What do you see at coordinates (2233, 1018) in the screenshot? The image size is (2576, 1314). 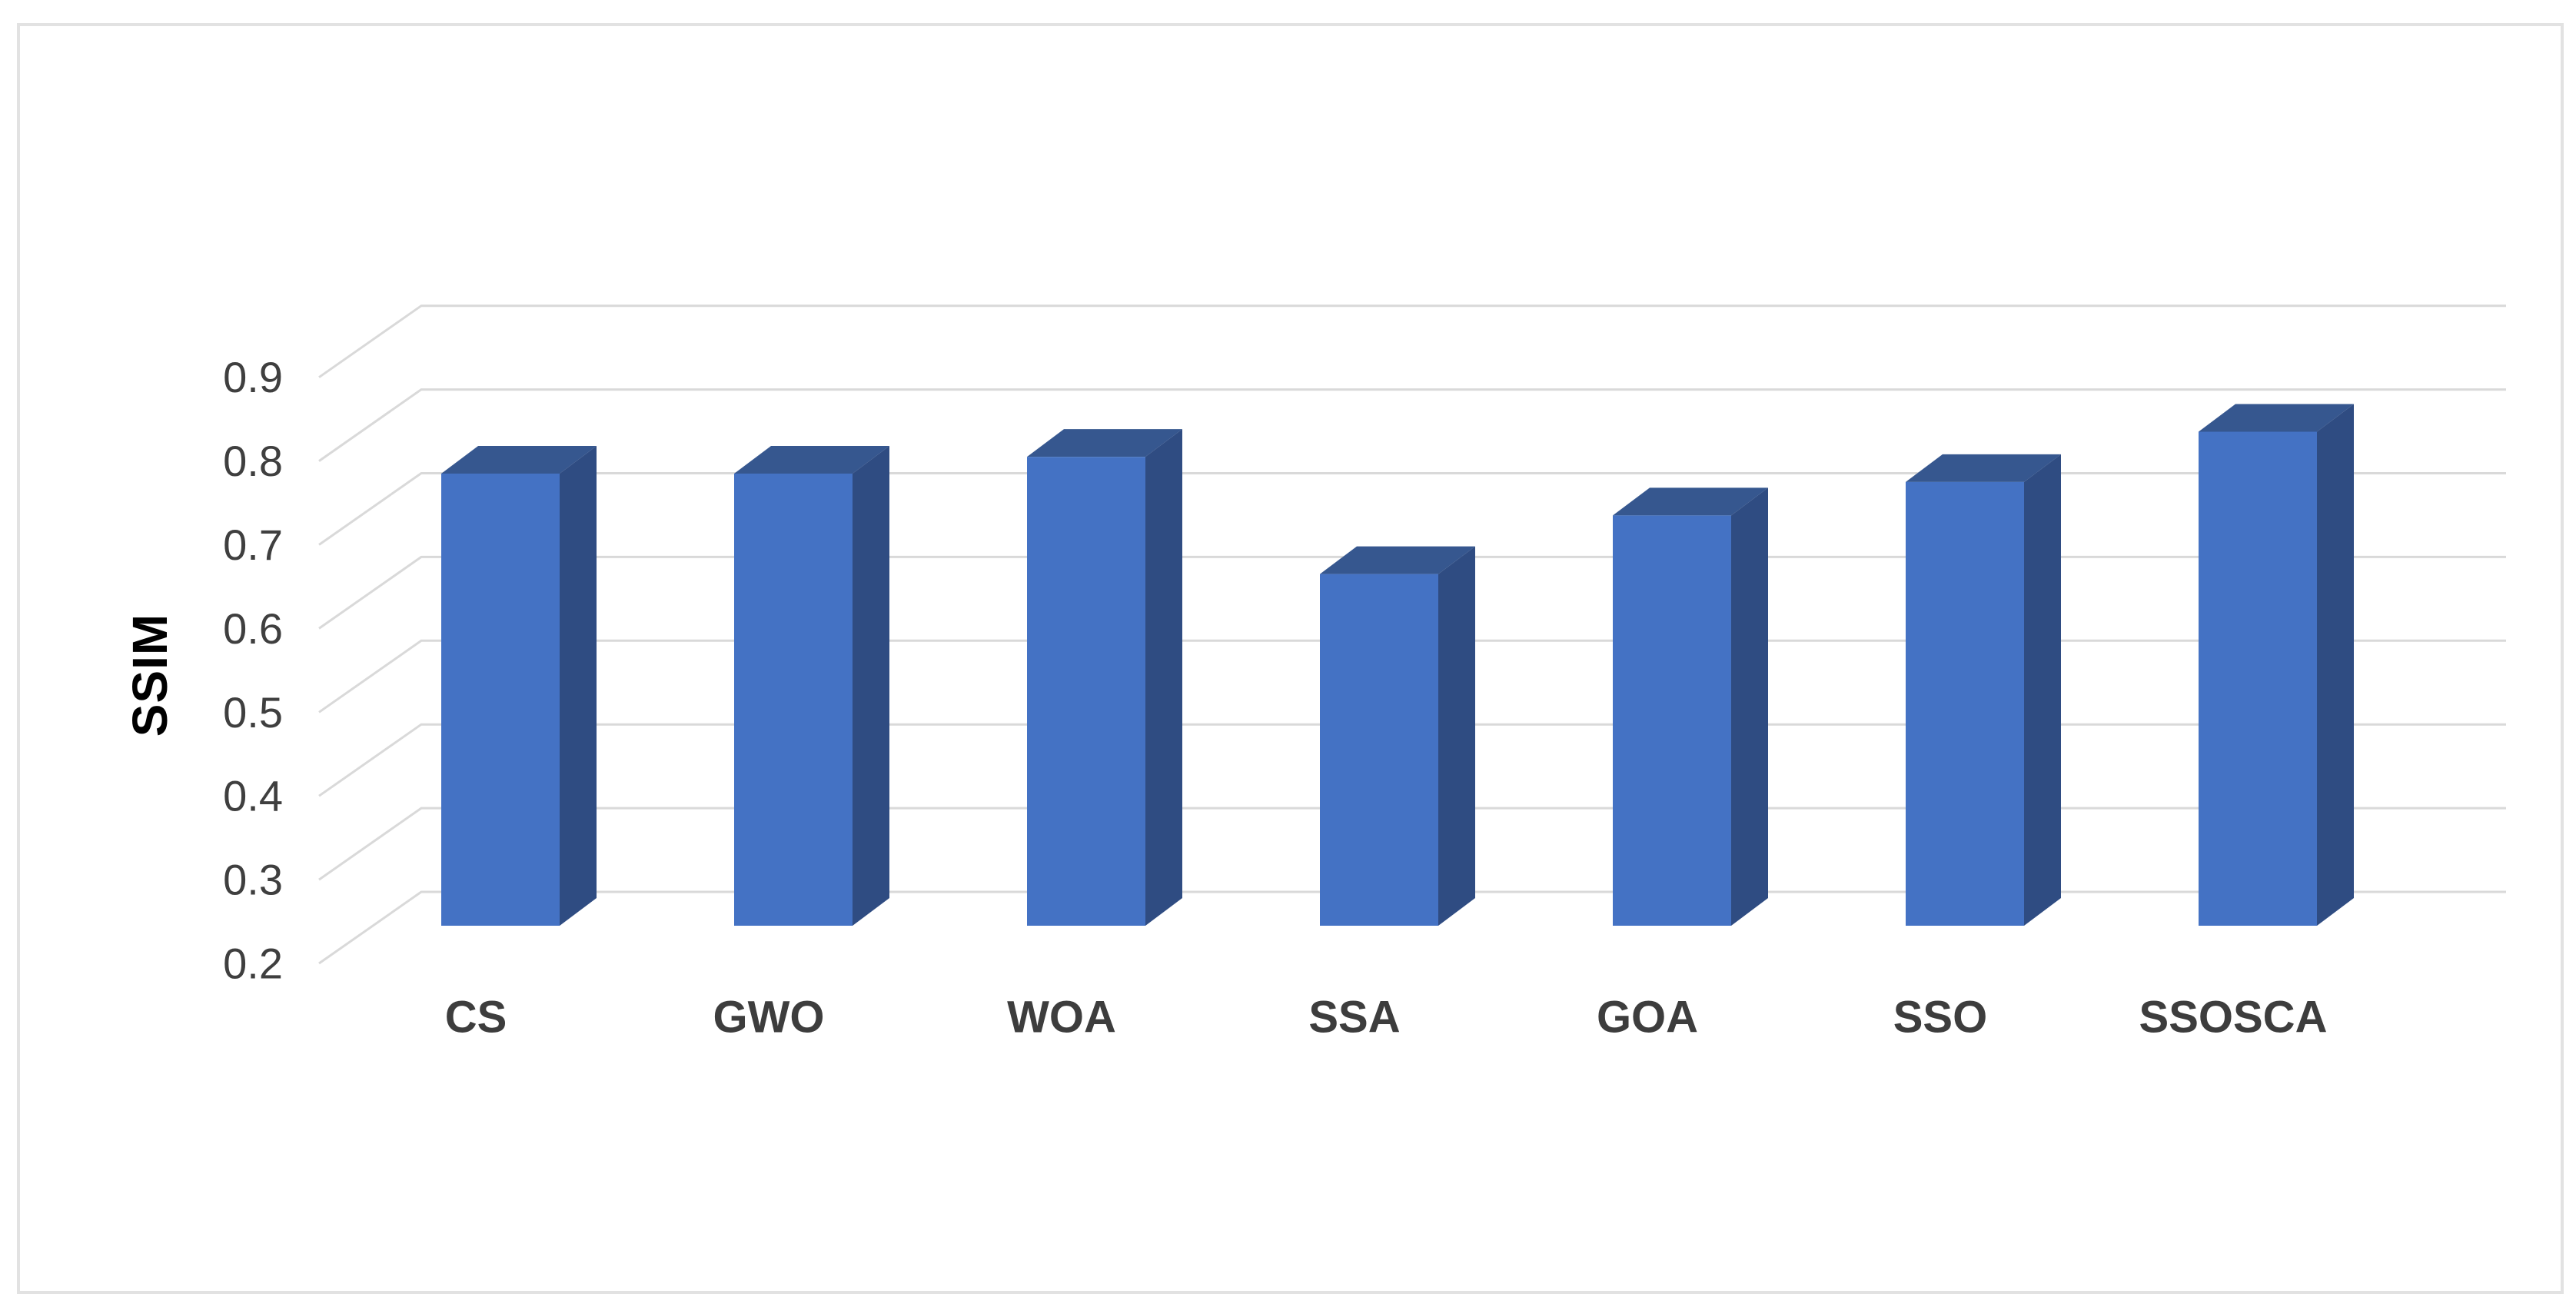 I see `x-category-label: SSOSCA` at bounding box center [2233, 1018].